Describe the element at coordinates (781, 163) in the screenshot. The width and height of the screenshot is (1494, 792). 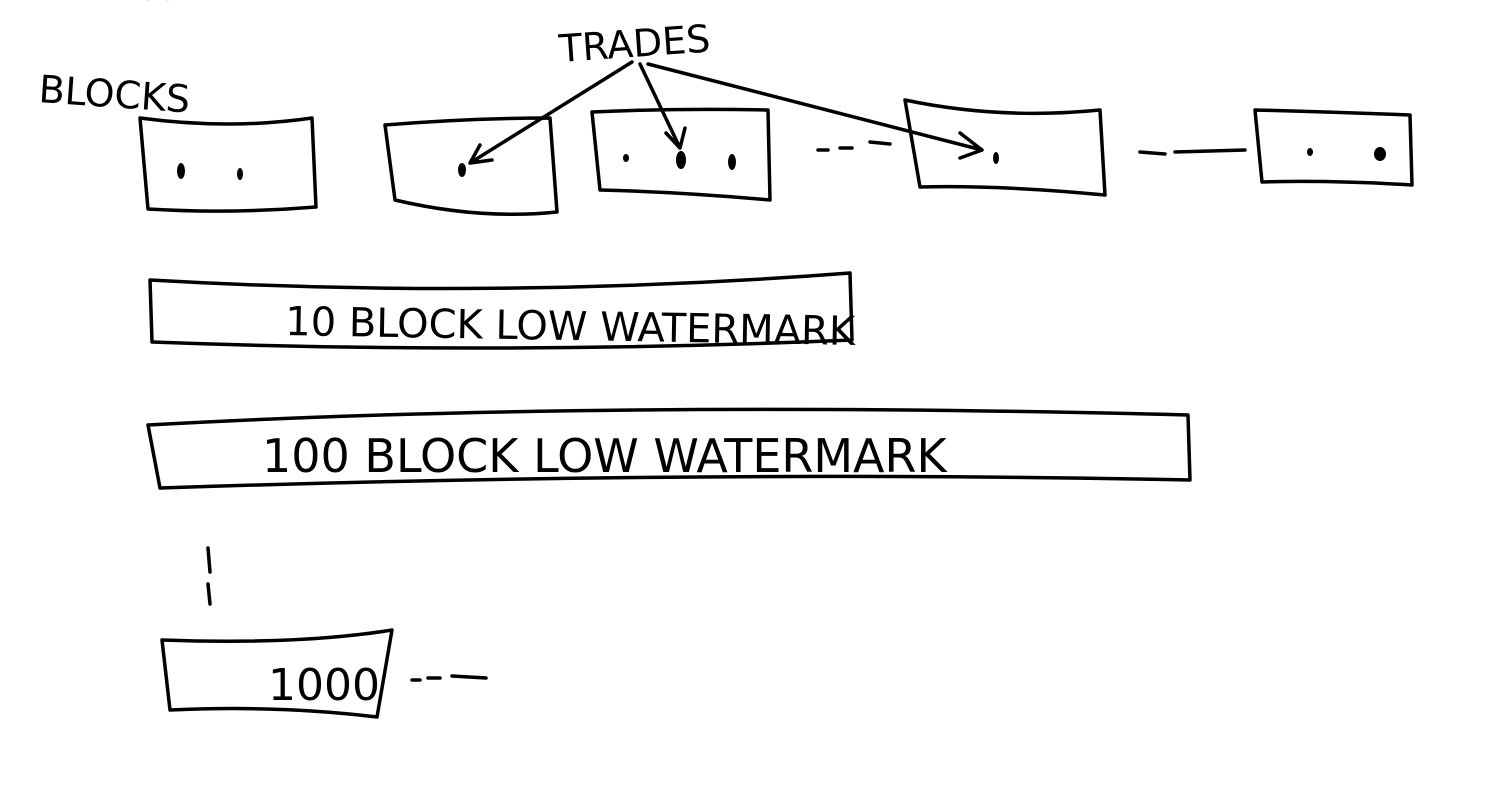
I see `trade-dots` at that location.